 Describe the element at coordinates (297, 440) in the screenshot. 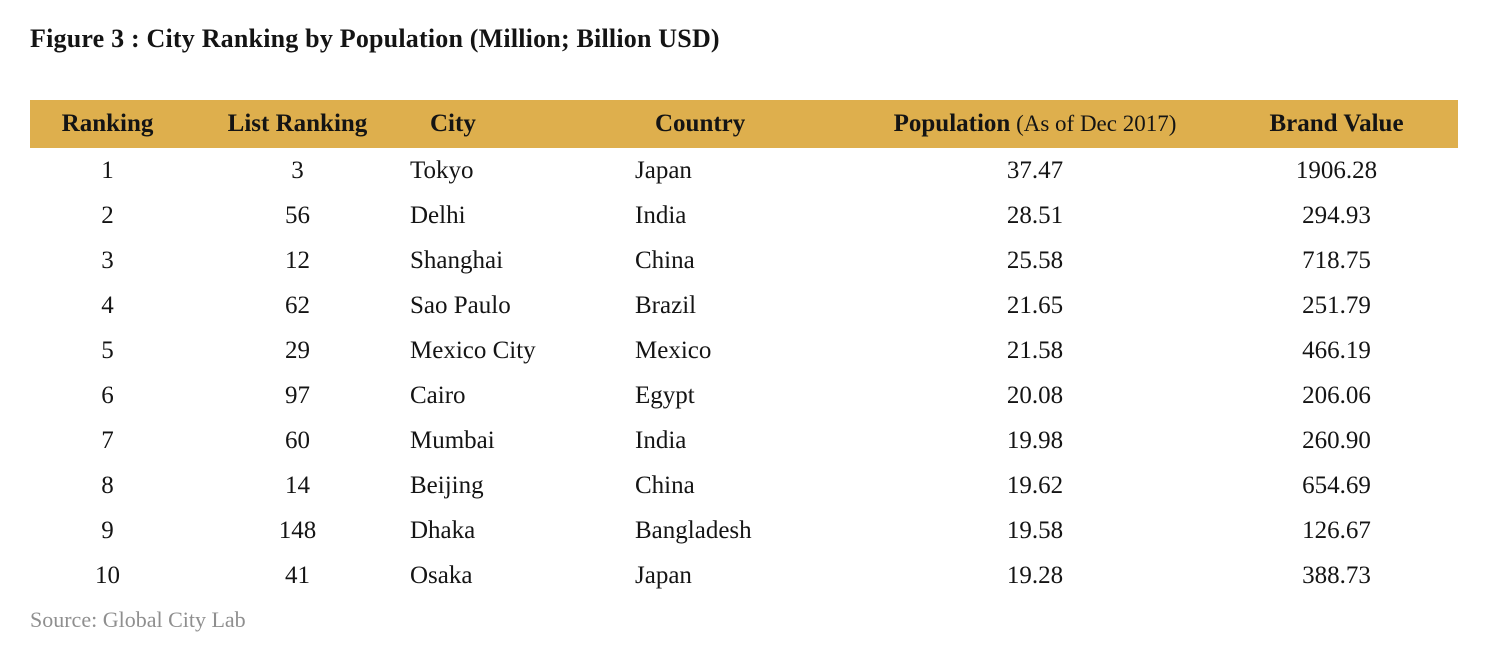

I see `cell-list-ranking: 60` at that location.